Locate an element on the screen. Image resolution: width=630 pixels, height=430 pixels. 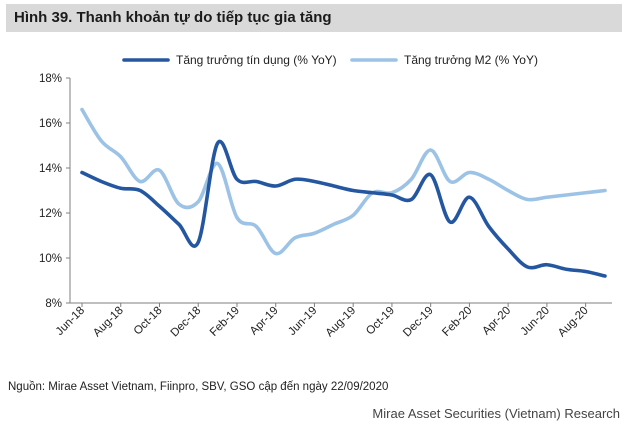
x-tick-label: Oct-19 is located at coordinates (380, 321).